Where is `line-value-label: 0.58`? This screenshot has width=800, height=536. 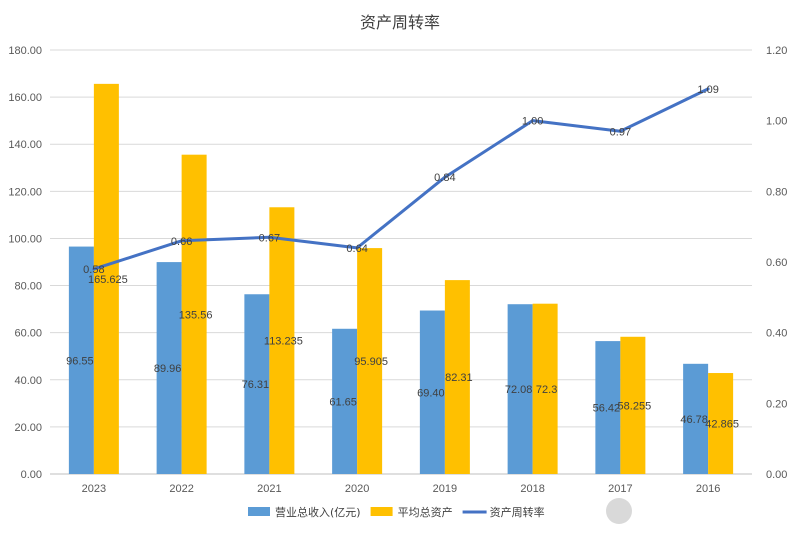 line-value-label: 0.58 is located at coordinates (93, 270).